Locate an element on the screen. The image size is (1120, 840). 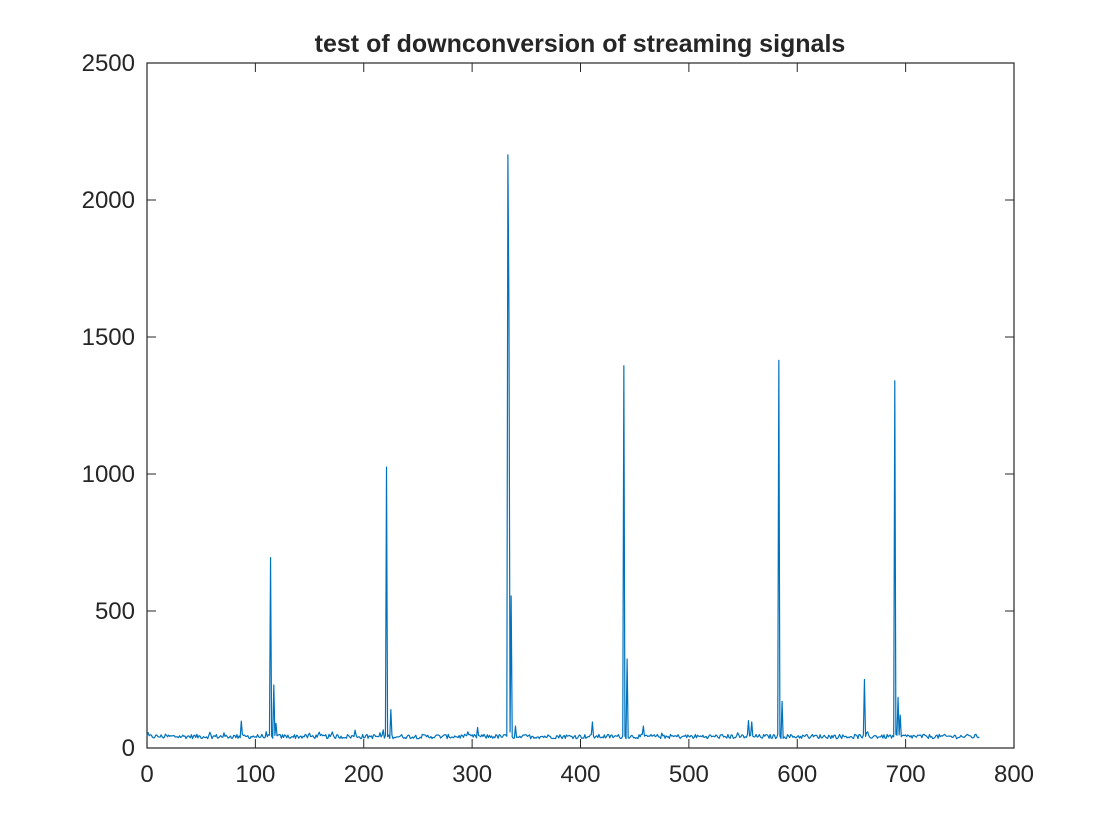
x-tick-label: 0 is located at coordinates (146, 774).